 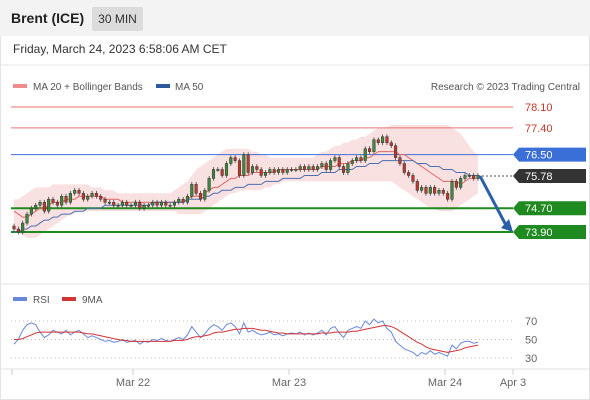 I want to click on ma20-legend-label: MA 20 + Bollinger Bands, so click(x=88, y=87).